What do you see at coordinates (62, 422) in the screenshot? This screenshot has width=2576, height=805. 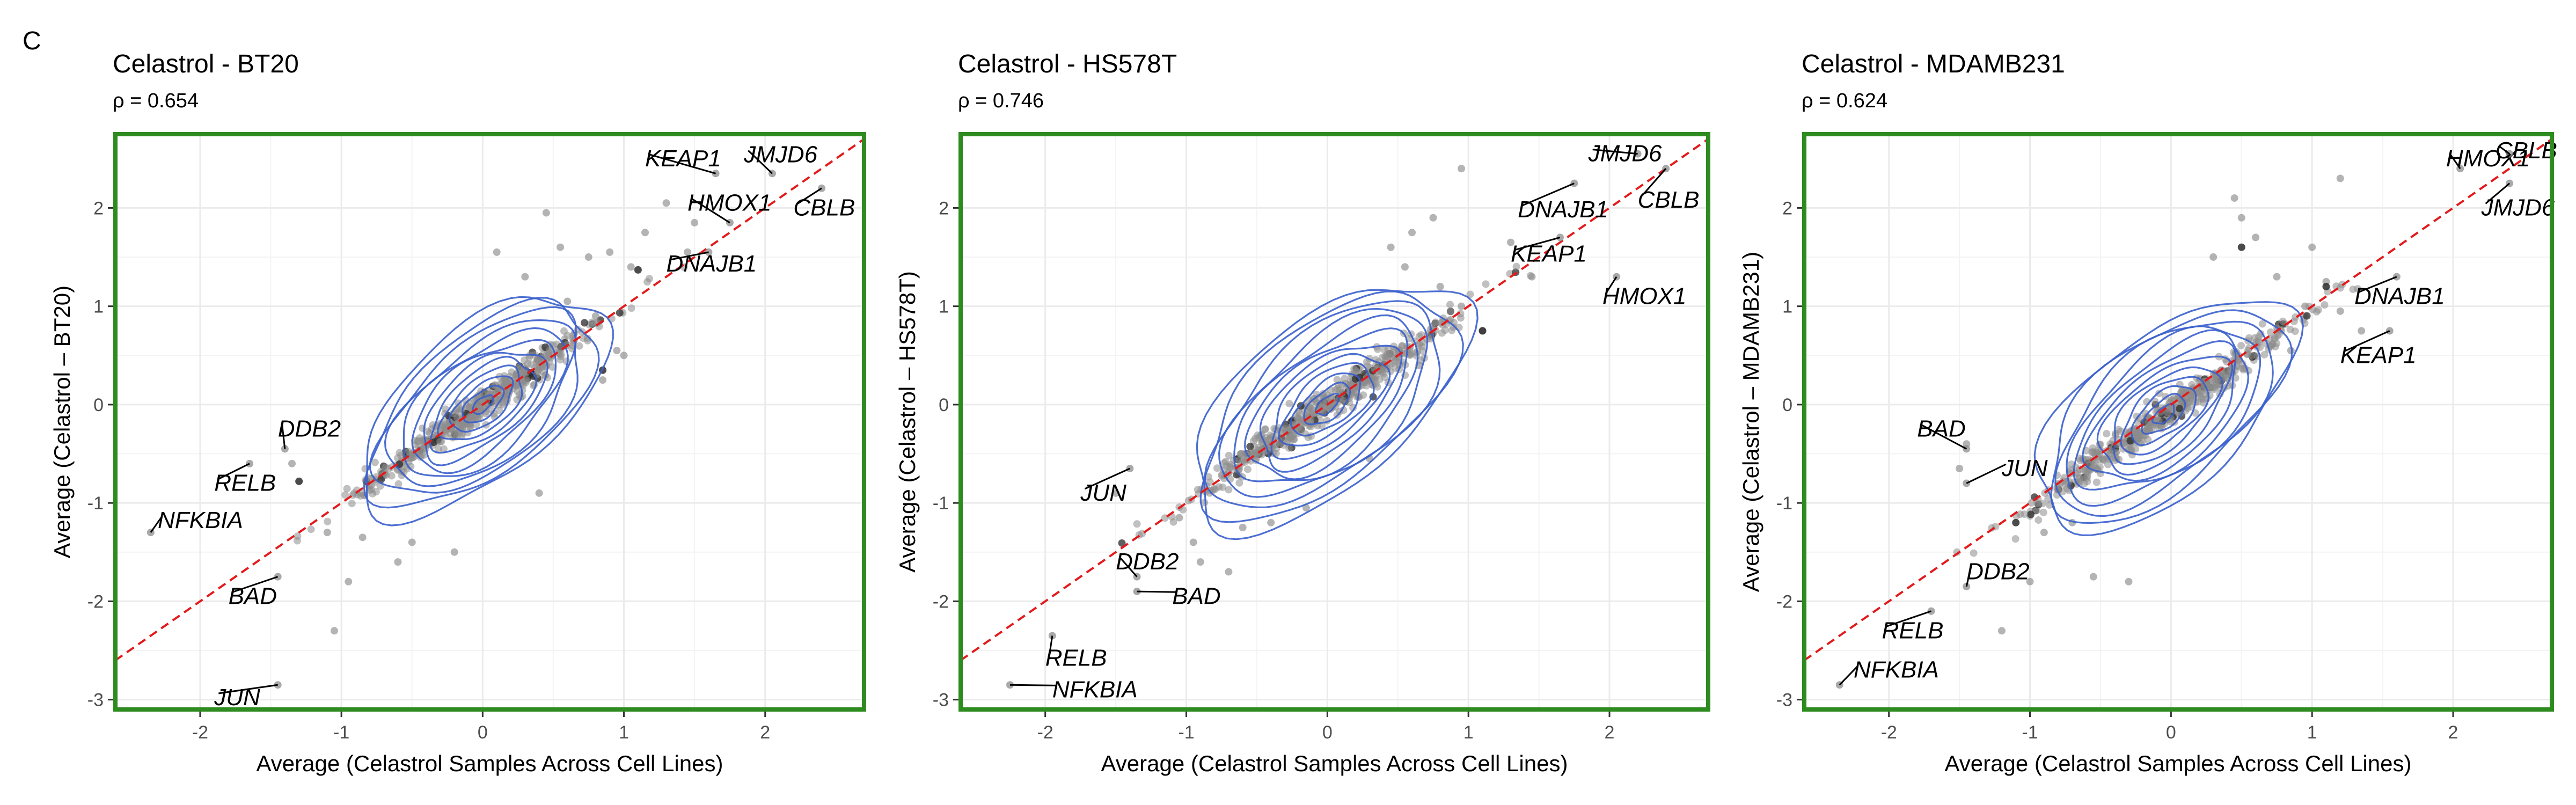 I see `y-axis-label: Average (Celastrol – BT20)` at bounding box center [62, 422].